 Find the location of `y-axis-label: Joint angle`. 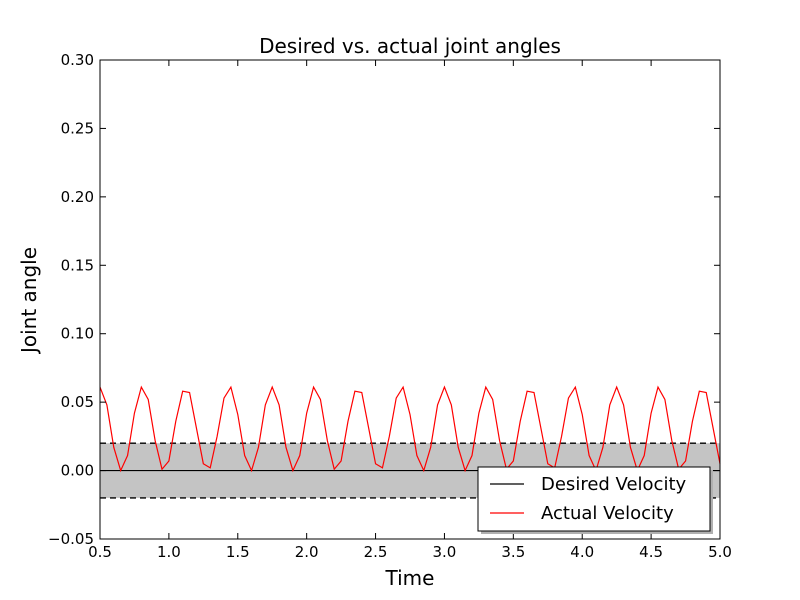

y-axis-label: Joint angle is located at coordinates (29, 301).